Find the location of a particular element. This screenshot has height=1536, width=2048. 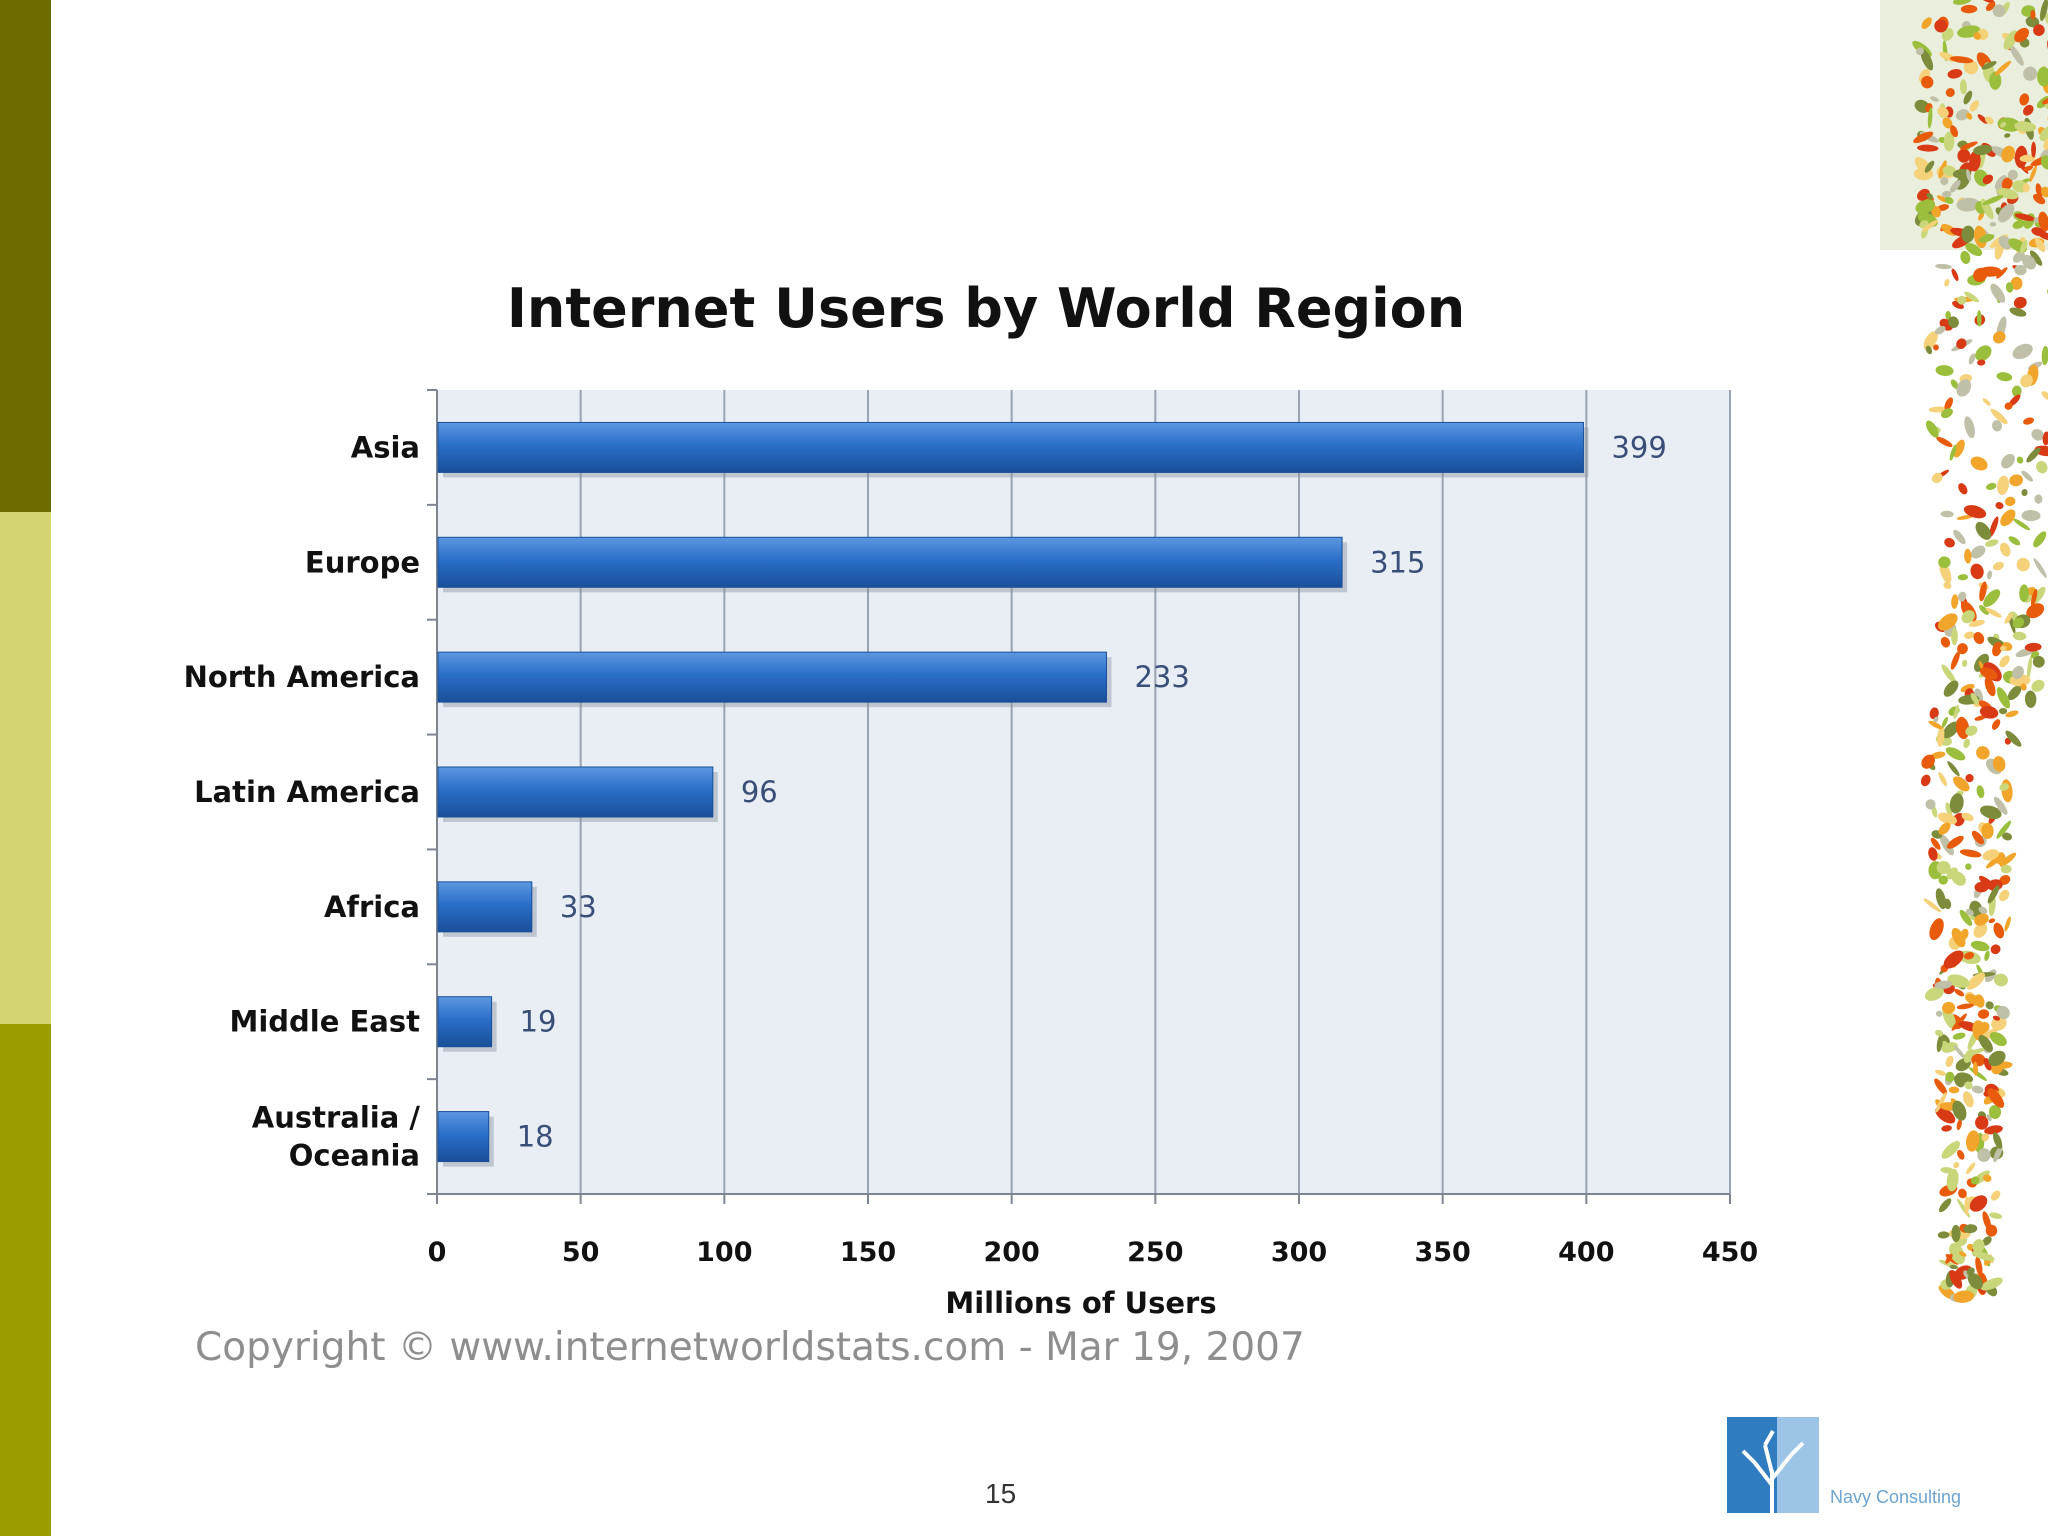

x-tick-label: 150 is located at coordinates (868, 1252).